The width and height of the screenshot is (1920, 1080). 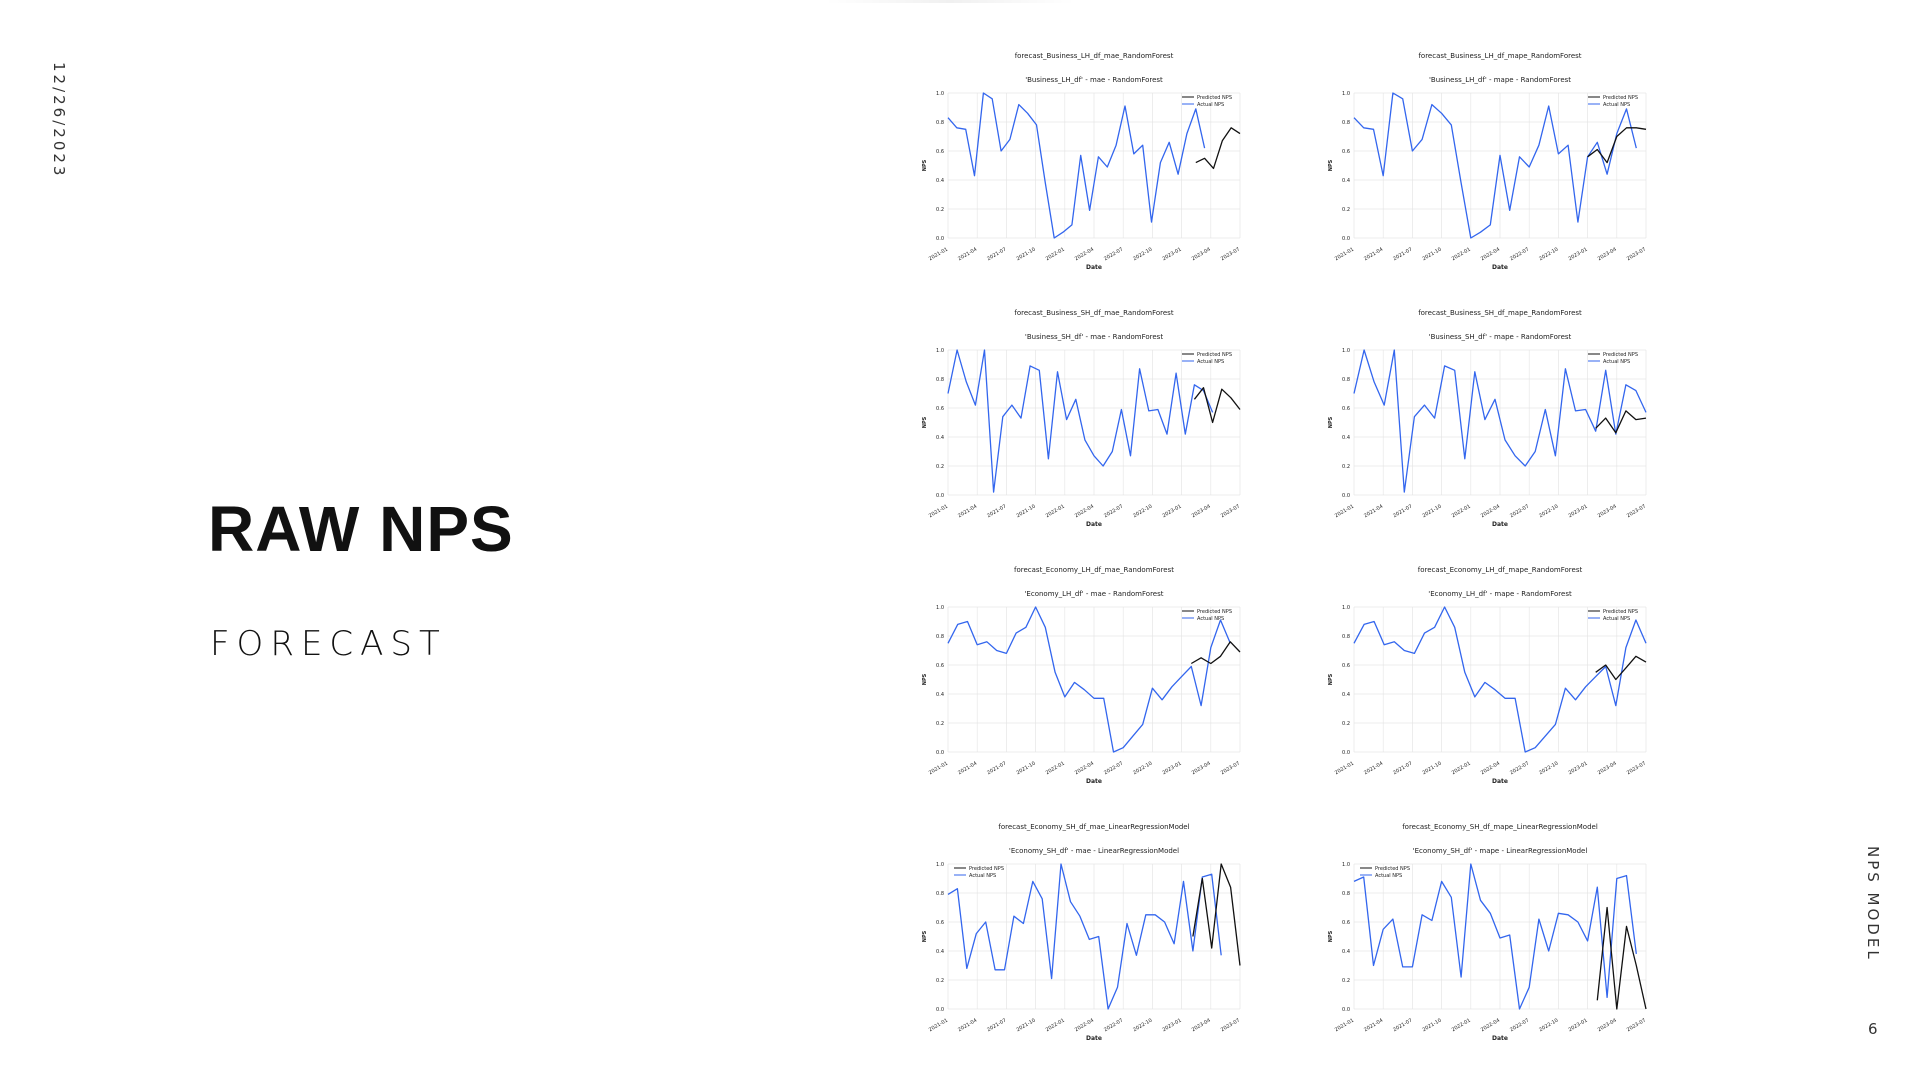 What do you see at coordinates (1620, 355) in the screenshot?
I see `legend-label: Predicted NPS` at bounding box center [1620, 355].